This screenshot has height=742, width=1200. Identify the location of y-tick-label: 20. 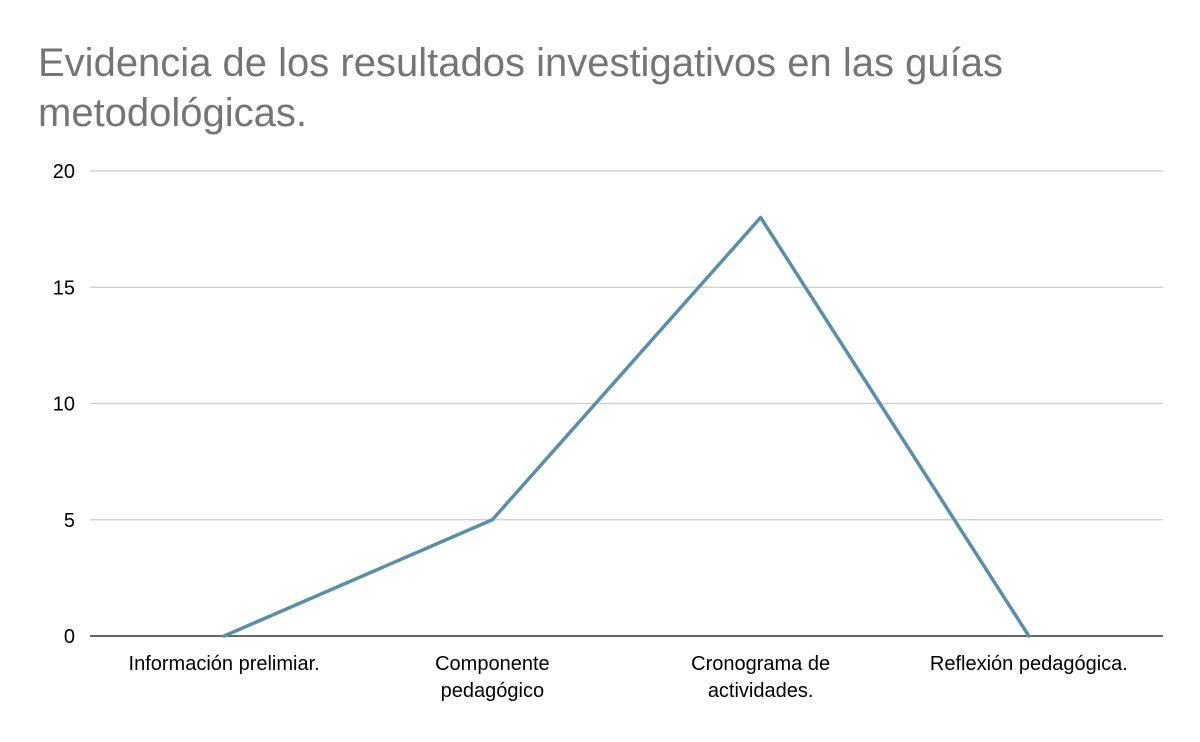
(64, 172).